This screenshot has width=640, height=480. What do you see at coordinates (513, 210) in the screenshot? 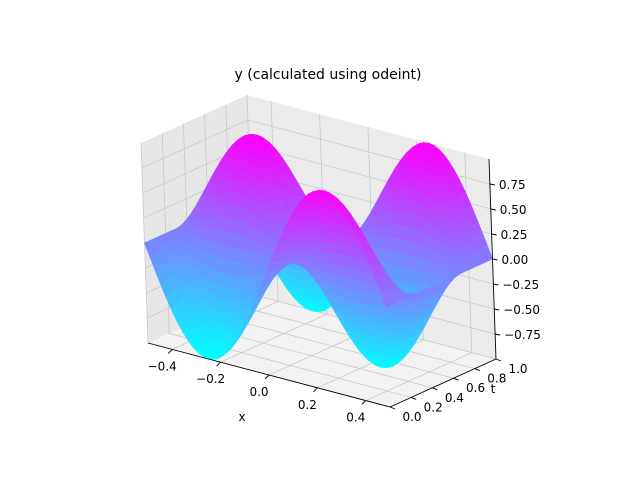
I see `z-tick-label: 0.50` at bounding box center [513, 210].